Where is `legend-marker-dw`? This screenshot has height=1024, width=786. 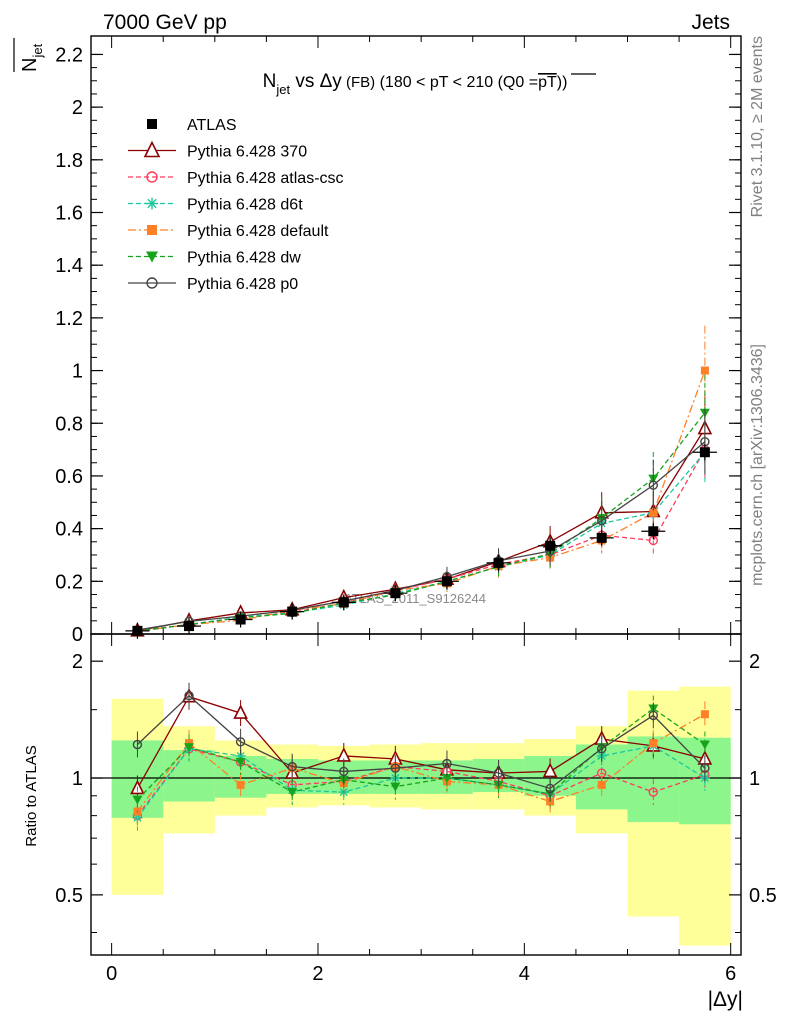 legend-marker-dw is located at coordinates (152, 257).